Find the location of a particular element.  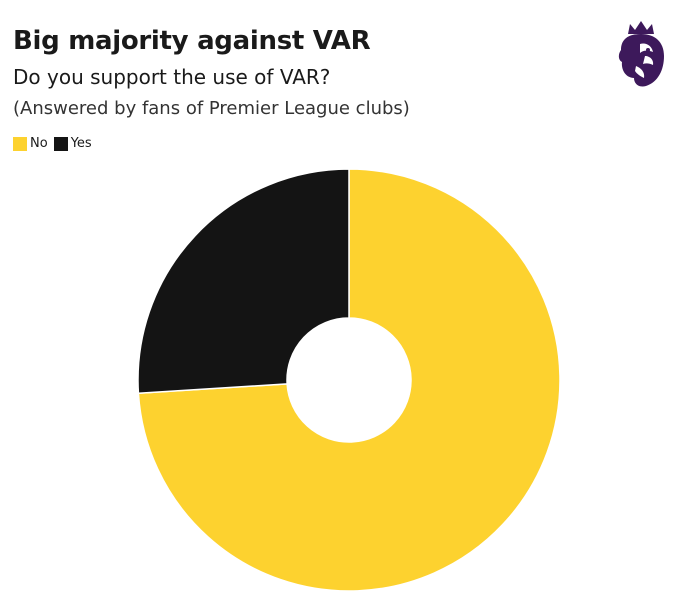

chart-title: Big majority against VAR is located at coordinates (192, 41).